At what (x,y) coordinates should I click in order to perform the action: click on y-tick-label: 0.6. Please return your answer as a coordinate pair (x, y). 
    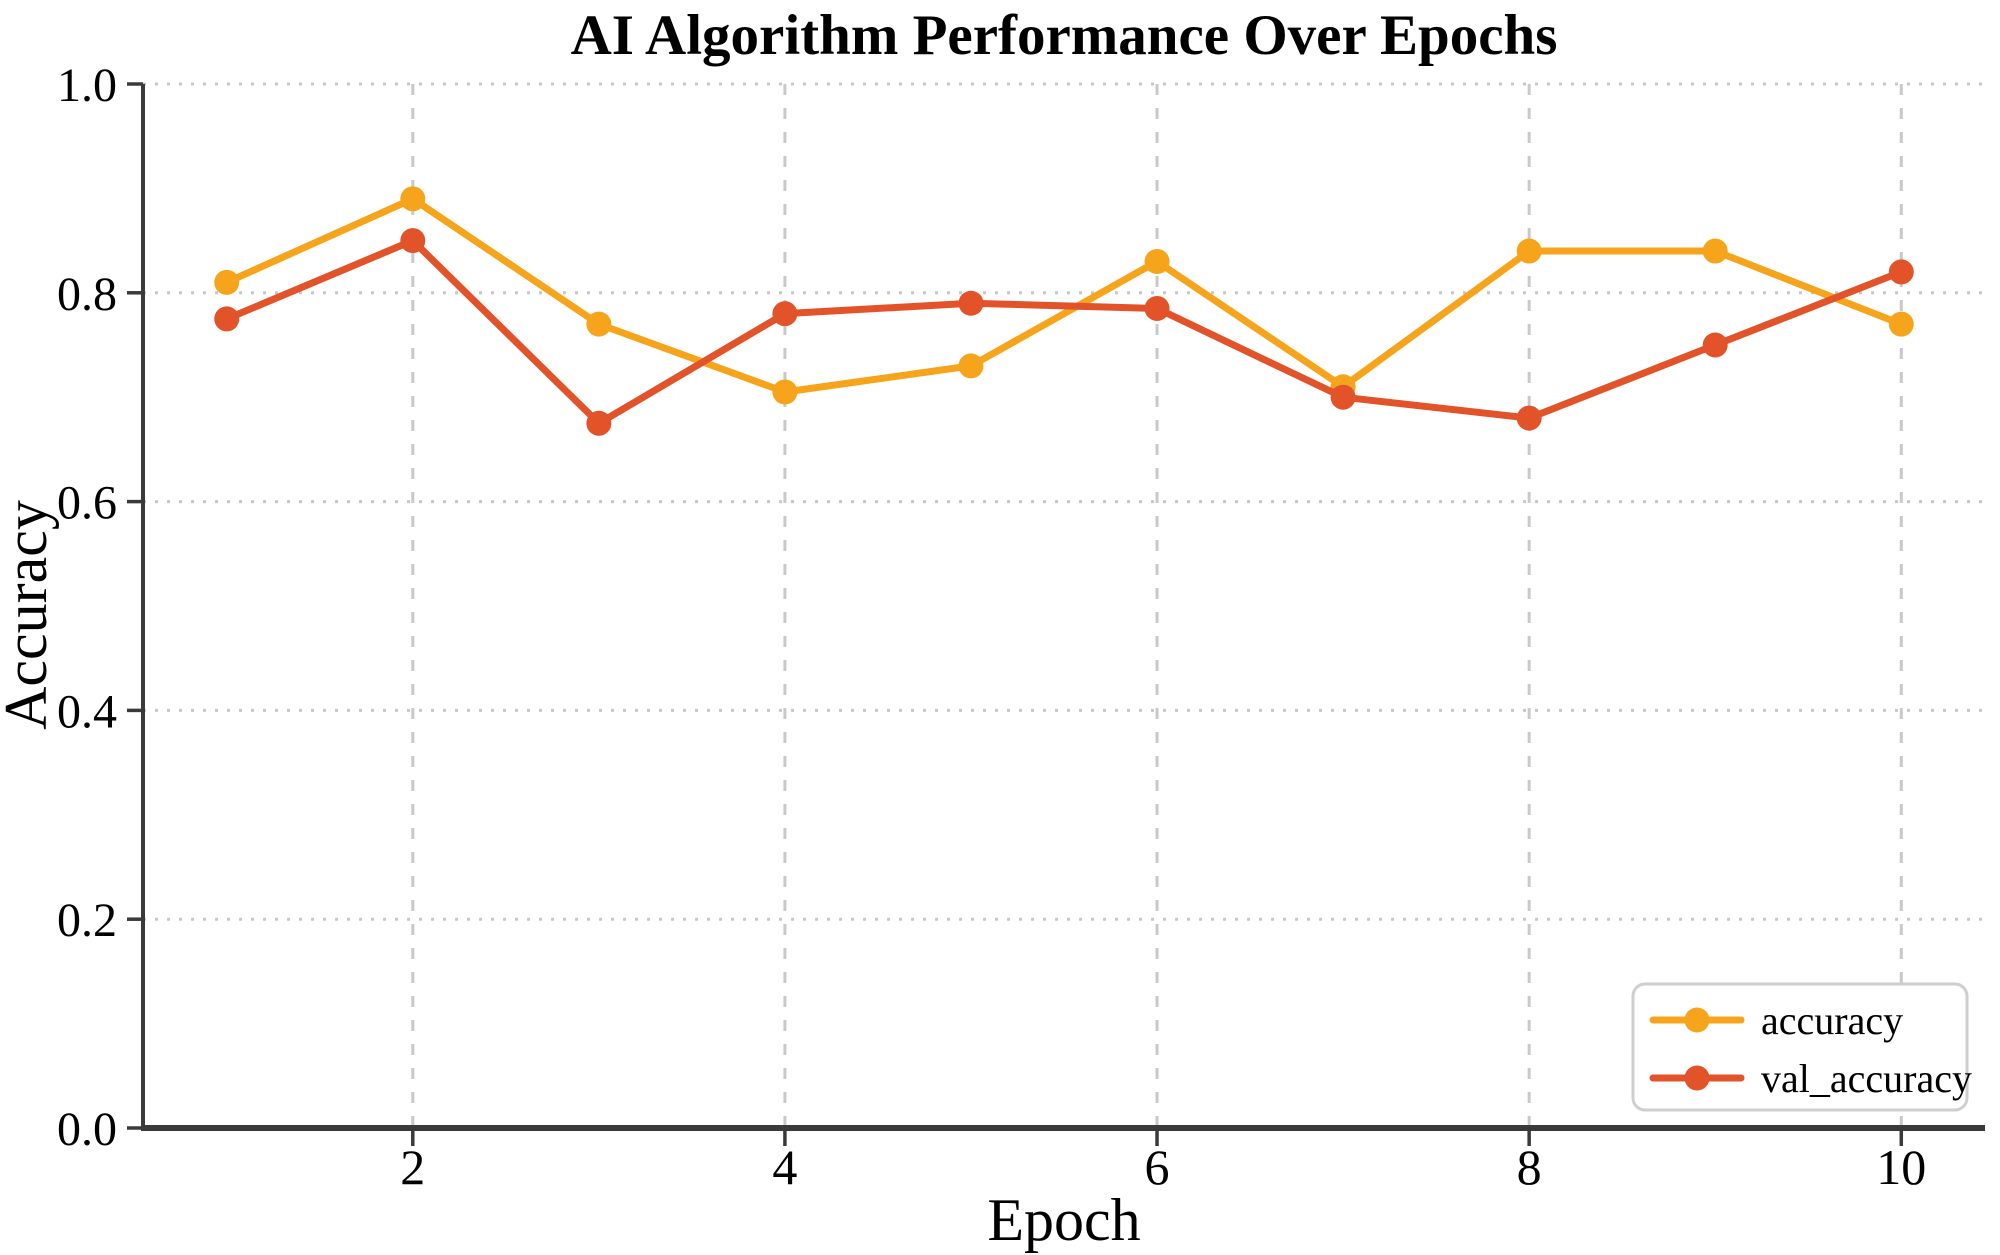
    Looking at the image, I should click on (87, 503).